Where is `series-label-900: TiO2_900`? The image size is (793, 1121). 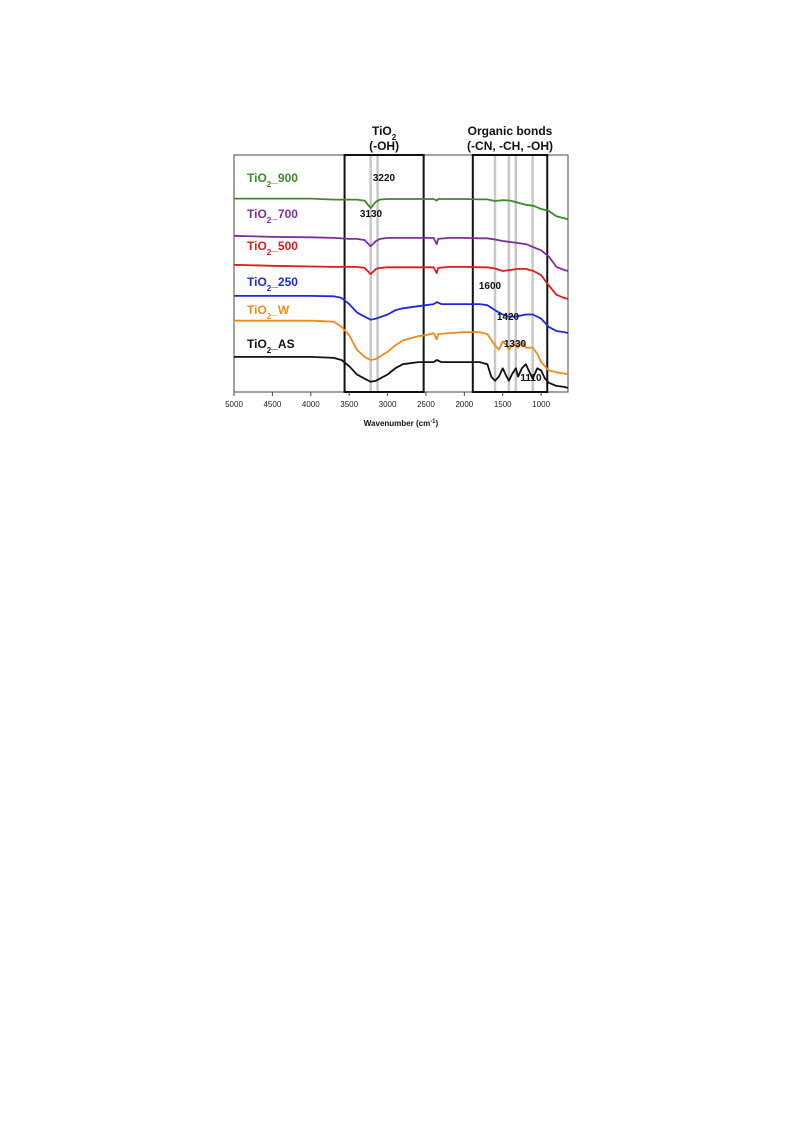 series-label-900: TiO2_900 is located at coordinates (272, 180).